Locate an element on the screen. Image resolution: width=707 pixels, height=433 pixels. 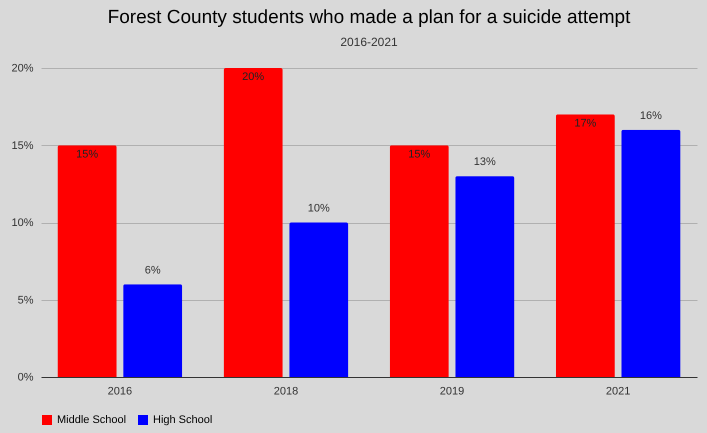
data-label: 13% is located at coordinates (485, 162).